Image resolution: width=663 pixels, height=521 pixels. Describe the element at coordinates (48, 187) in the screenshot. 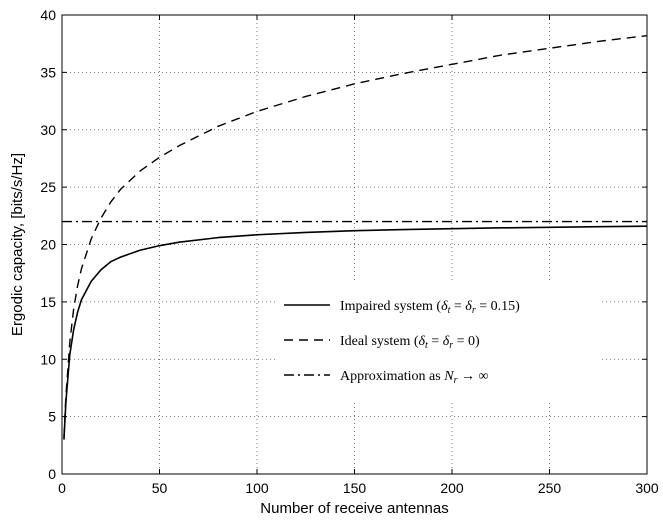

I see `y-tick-label: 25` at that location.